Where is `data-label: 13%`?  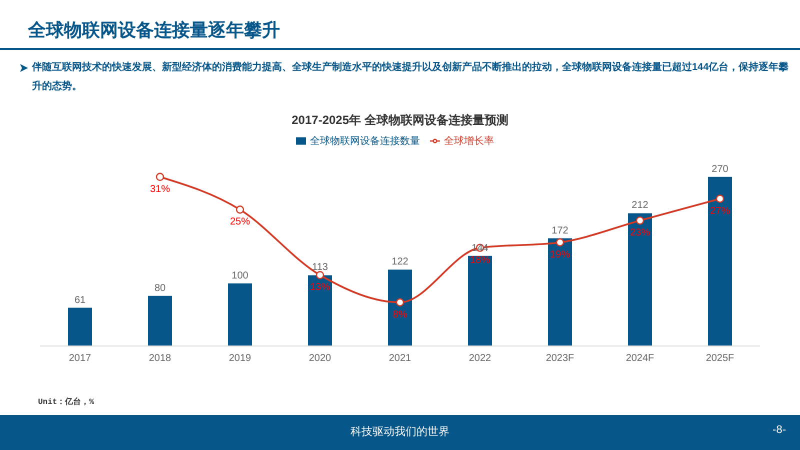 data-label: 13% is located at coordinates (320, 288).